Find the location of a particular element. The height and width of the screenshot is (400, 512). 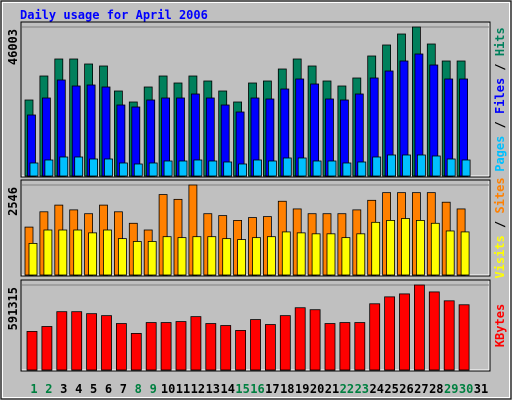

x-tick-label: 5 is located at coordinates (93, 389).